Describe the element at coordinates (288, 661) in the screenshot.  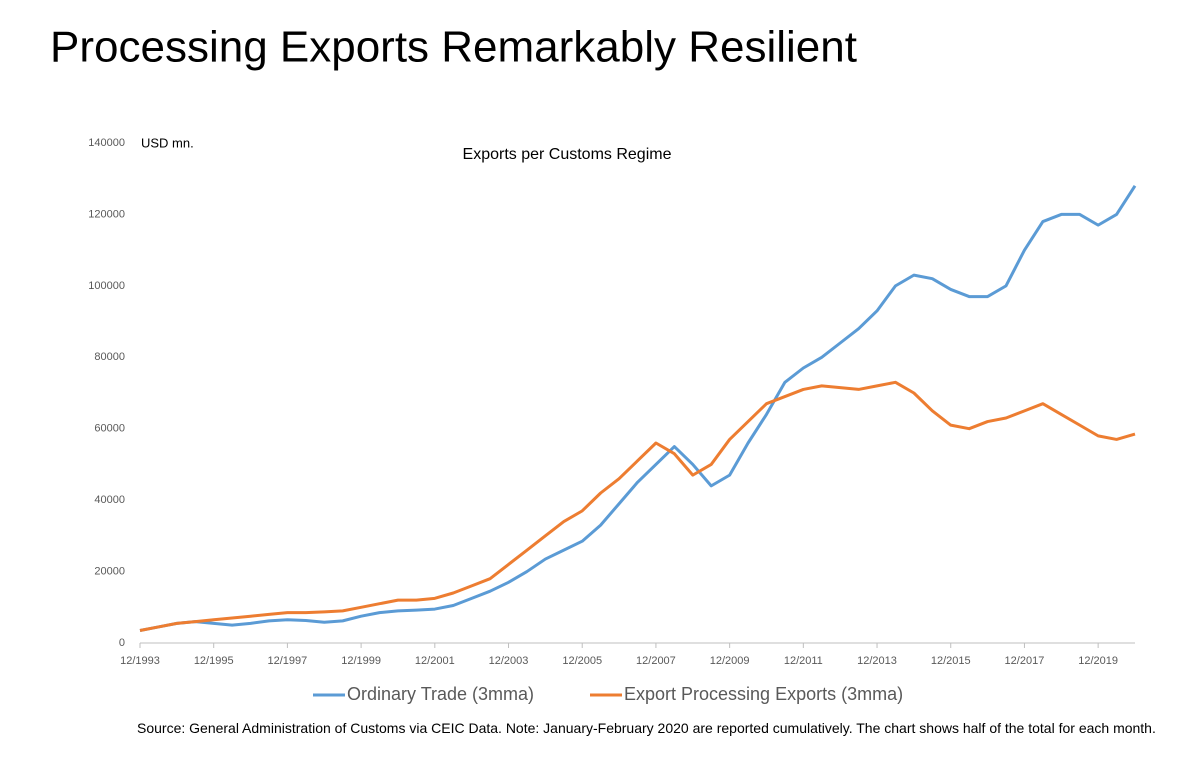
I see `x-tick-label: 12/1997` at that location.